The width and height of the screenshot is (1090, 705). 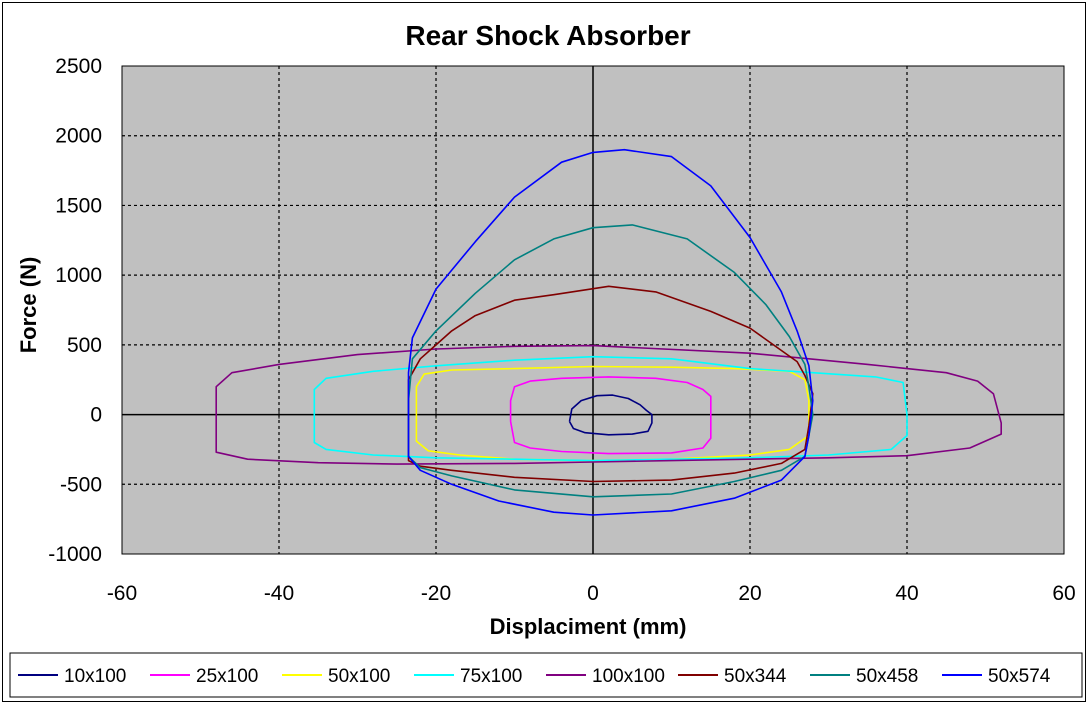 I want to click on x-tick-label: -20, so click(x=436, y=593).